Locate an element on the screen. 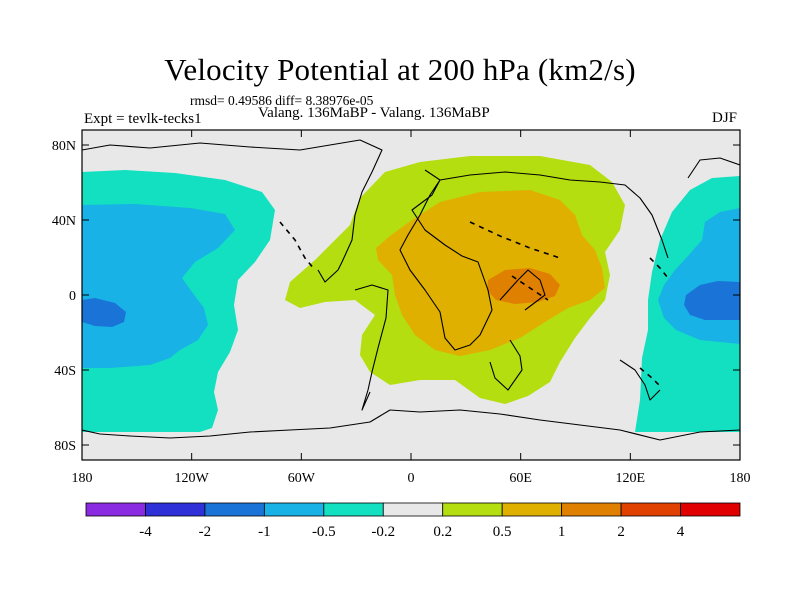  contour-center-pos1 is located at coordinates (523, 286).